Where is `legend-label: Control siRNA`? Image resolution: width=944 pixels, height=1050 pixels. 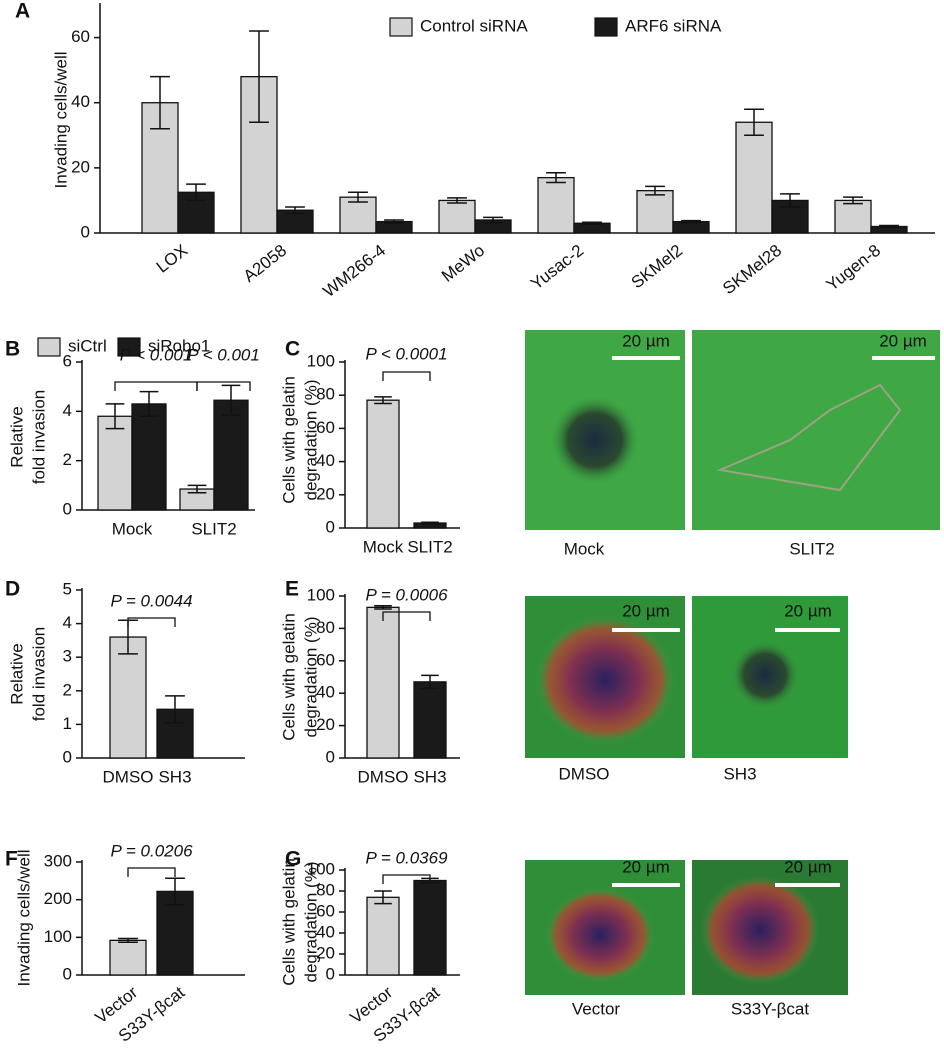
legend-label: Control siRNA is located at coordinates (474, 25).